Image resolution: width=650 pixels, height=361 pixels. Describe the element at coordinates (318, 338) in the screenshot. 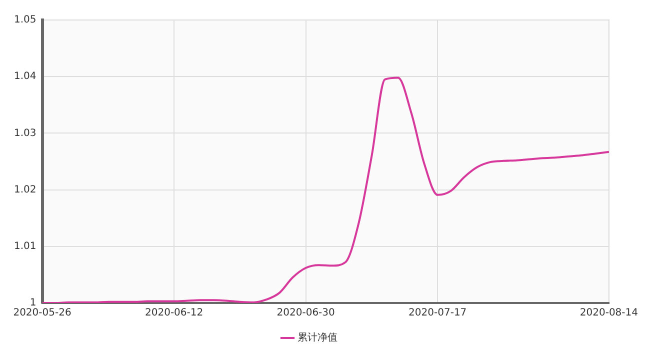

I see `legend-label: 累计净值` at that location.